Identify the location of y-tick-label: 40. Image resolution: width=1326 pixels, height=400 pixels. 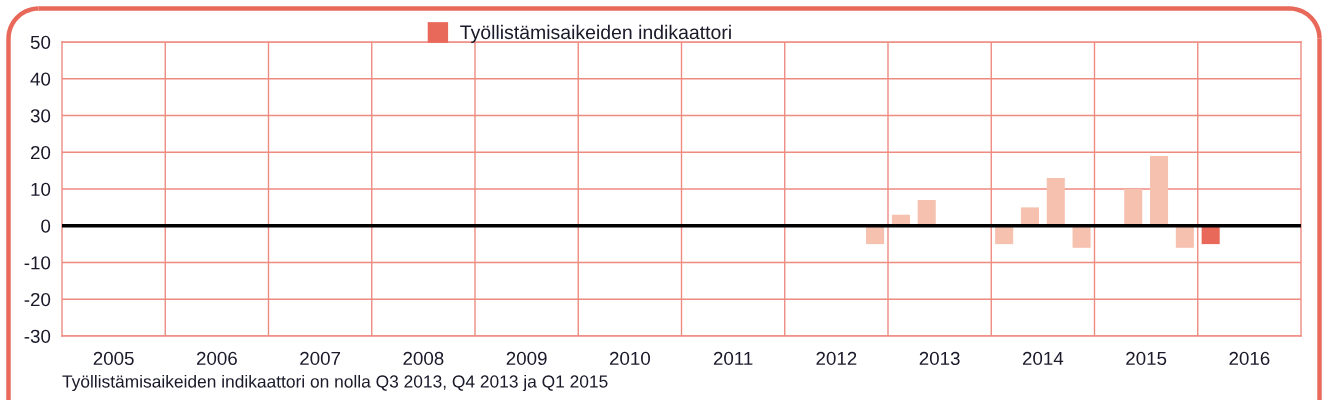
(40, 79).